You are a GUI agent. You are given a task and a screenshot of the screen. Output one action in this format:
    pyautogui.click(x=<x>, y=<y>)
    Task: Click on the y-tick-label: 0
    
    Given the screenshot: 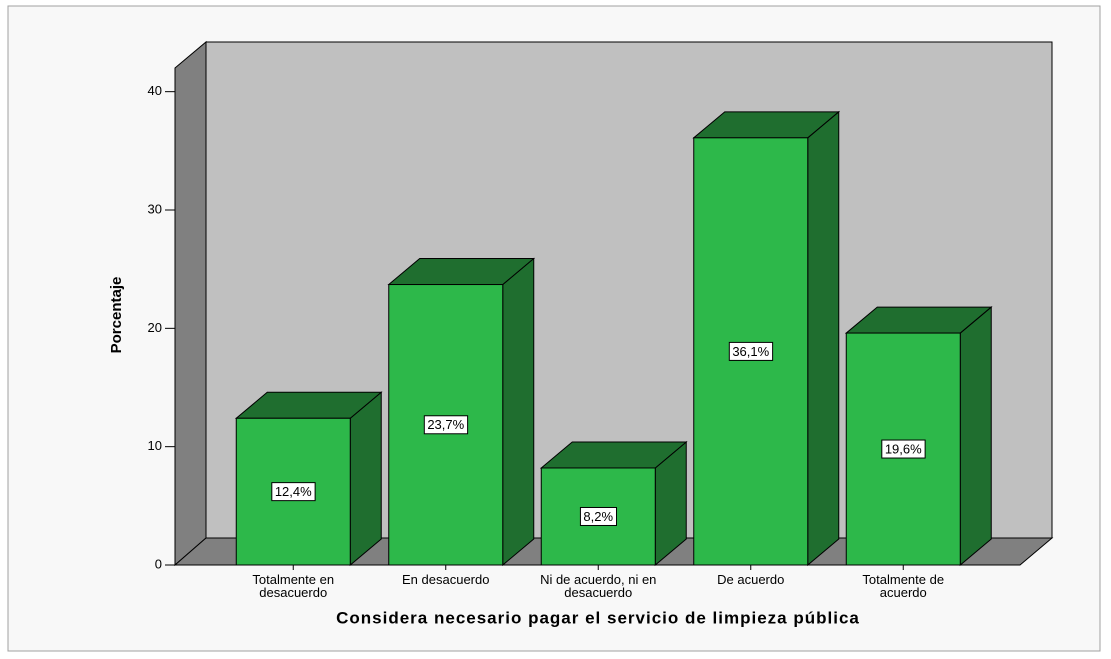 What is the action you would take?
    pyautogui.click(x=158, y=563)
    